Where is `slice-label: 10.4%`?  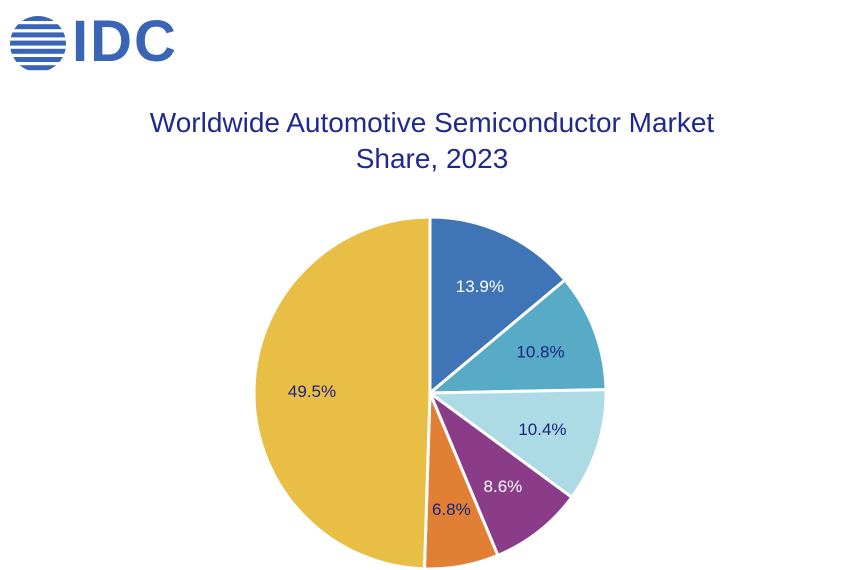 slice-label: 10.4% is located at coordinates (542, 429).